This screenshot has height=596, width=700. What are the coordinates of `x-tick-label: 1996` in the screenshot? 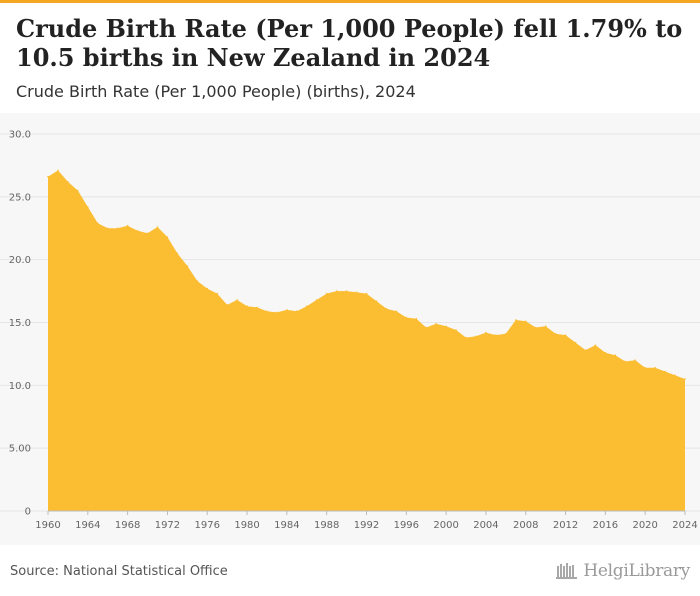 It's located at (406, 525).